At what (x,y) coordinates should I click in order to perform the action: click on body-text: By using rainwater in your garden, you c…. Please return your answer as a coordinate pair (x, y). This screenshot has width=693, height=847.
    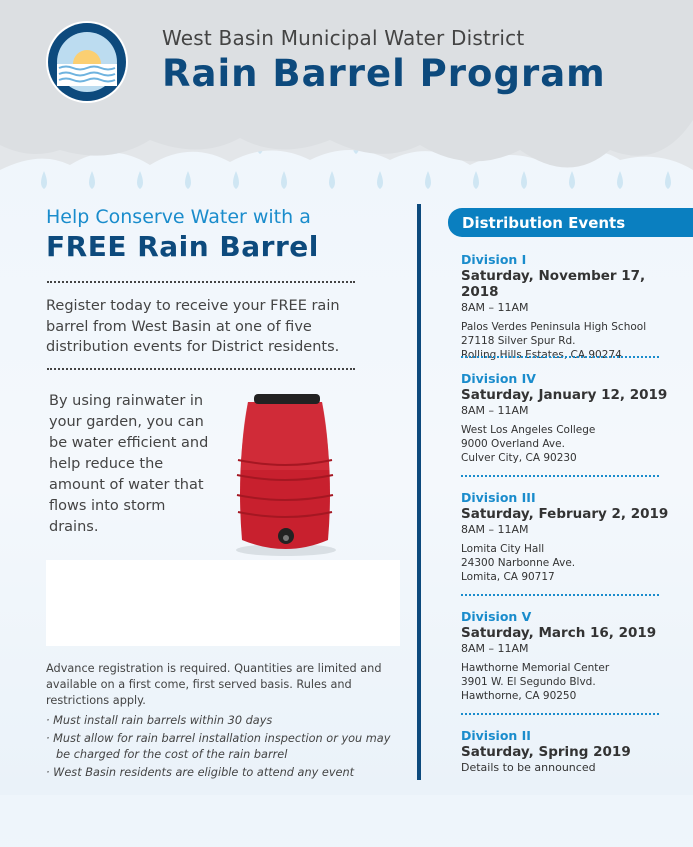
    Looking at the image, I should click on (129, 464).